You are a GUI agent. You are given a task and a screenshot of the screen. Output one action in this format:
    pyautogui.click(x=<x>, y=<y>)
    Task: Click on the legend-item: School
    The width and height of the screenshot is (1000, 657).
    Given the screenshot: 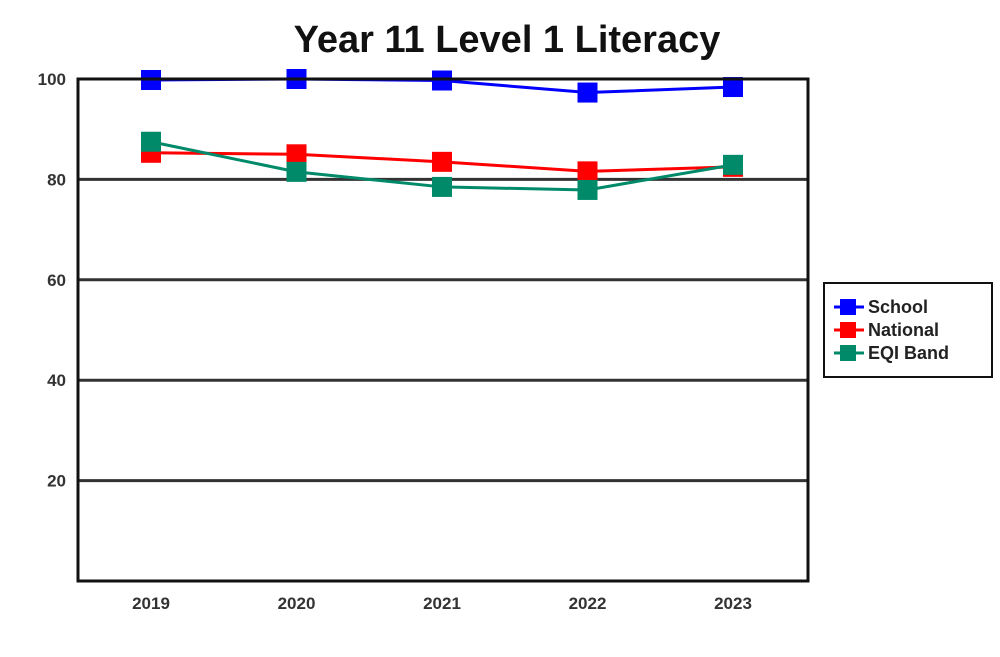 What is the action you would take?
    pyautogui.click(x=881, y=307)
    